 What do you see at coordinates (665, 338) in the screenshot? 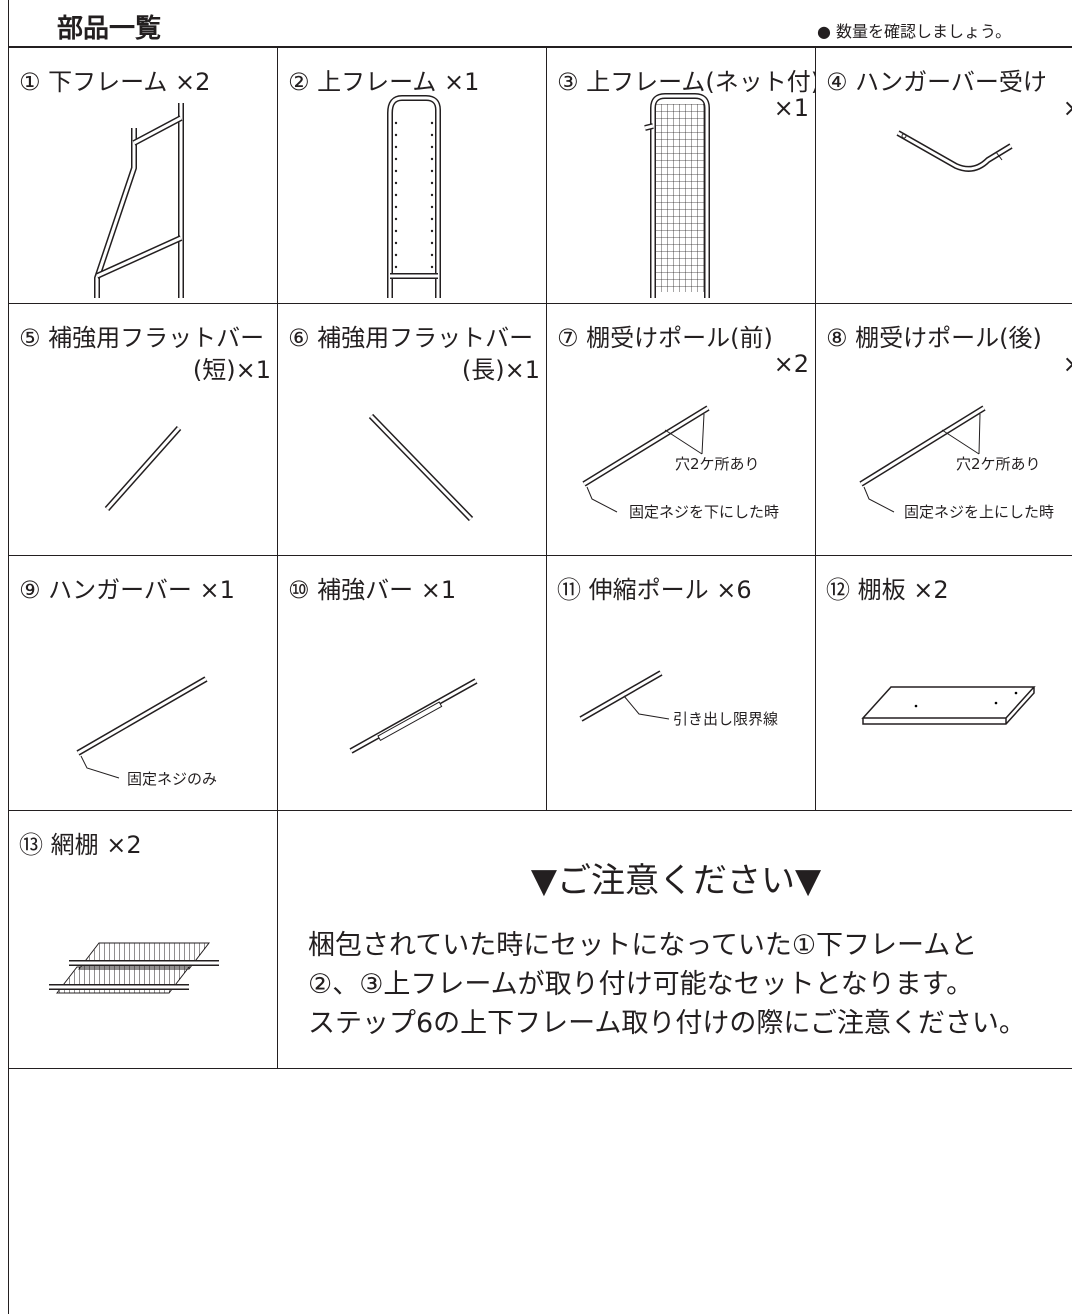
I see `part-label: ⑦ 棚受けポール(前)` at bounding box center [665, 338].